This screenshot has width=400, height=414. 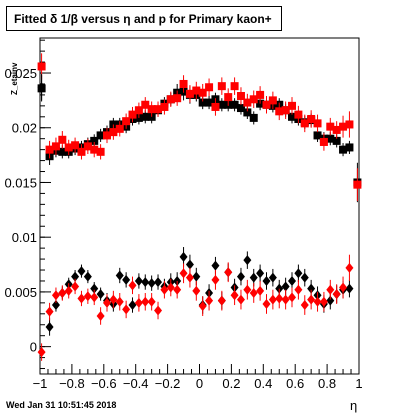 I want to click on x-tick-label: −1, so click(x=40, y=383).